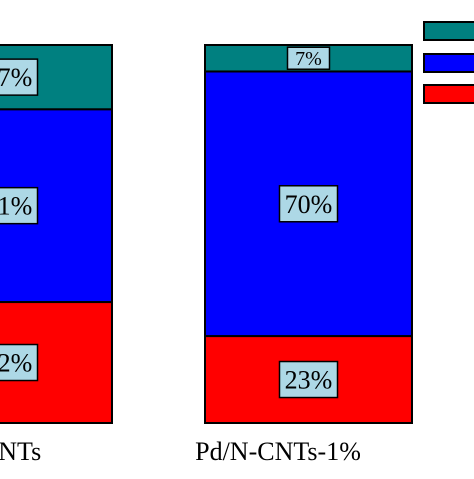 The image size is (474, 479). What do you see at coordinates (448, 63) in the screenshot?
I see `legend-swatch-blue` at bounding box center [448, 63].